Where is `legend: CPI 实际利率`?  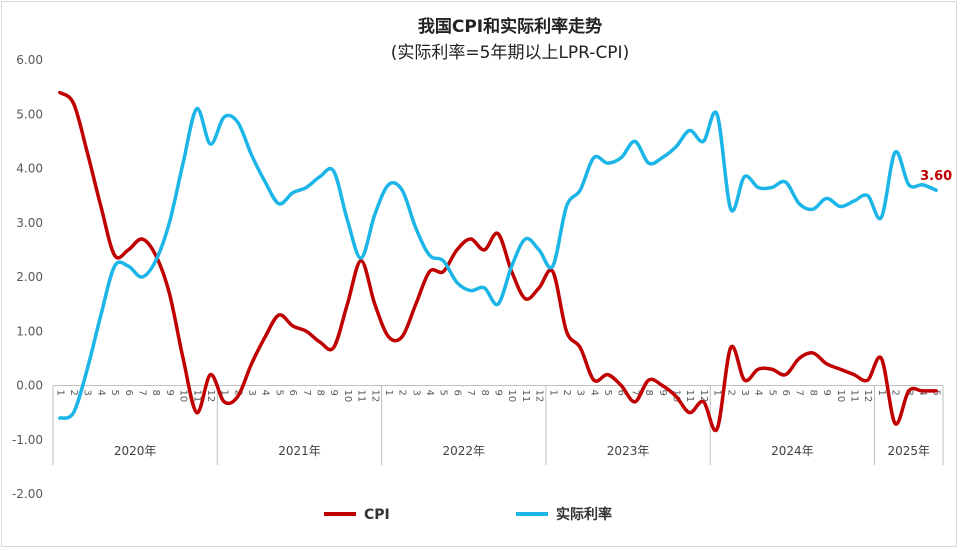
legend: CPI 实际利率 is located at coordinates (468, 514).